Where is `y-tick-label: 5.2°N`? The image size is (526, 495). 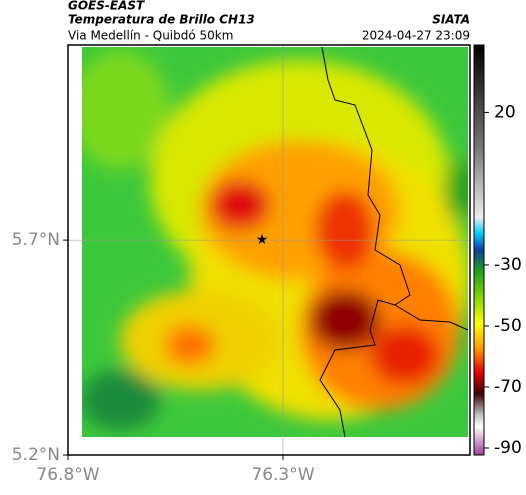
y-tick-label: 5.2°N is located at coordinates (36, 455).